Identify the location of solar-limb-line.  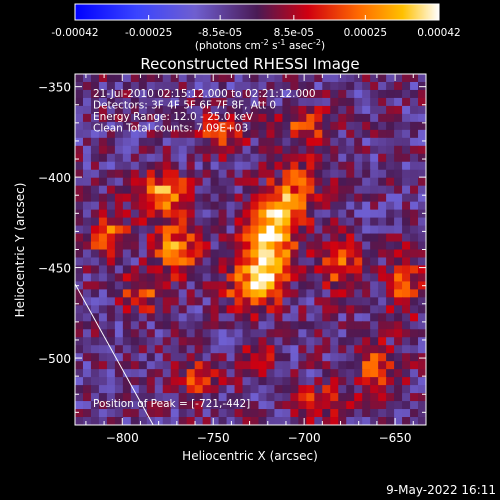
(114, 354).